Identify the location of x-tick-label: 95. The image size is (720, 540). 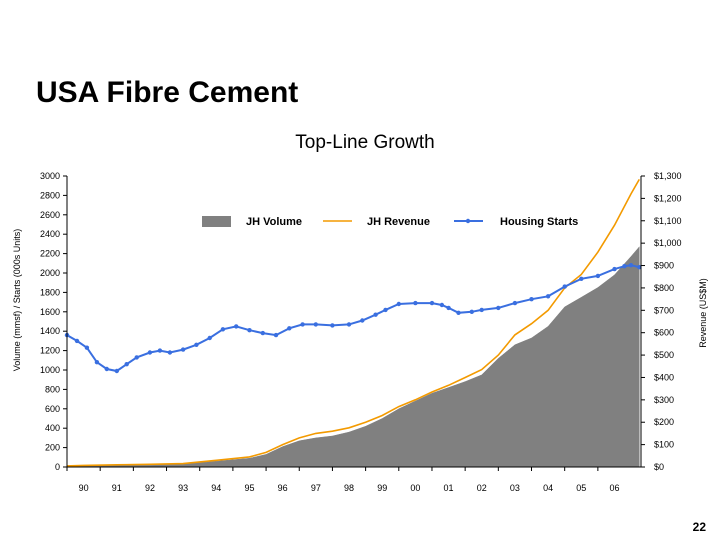
(249, 488).